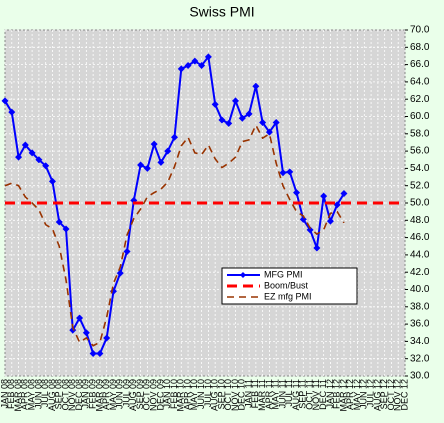 Image resolution: width=444 pixels, height=423 pixels. What do you see at coordinates (420, 289) in the screenshot?
I see `y-tick-label: 40.0` at bounding box center [420, 289].